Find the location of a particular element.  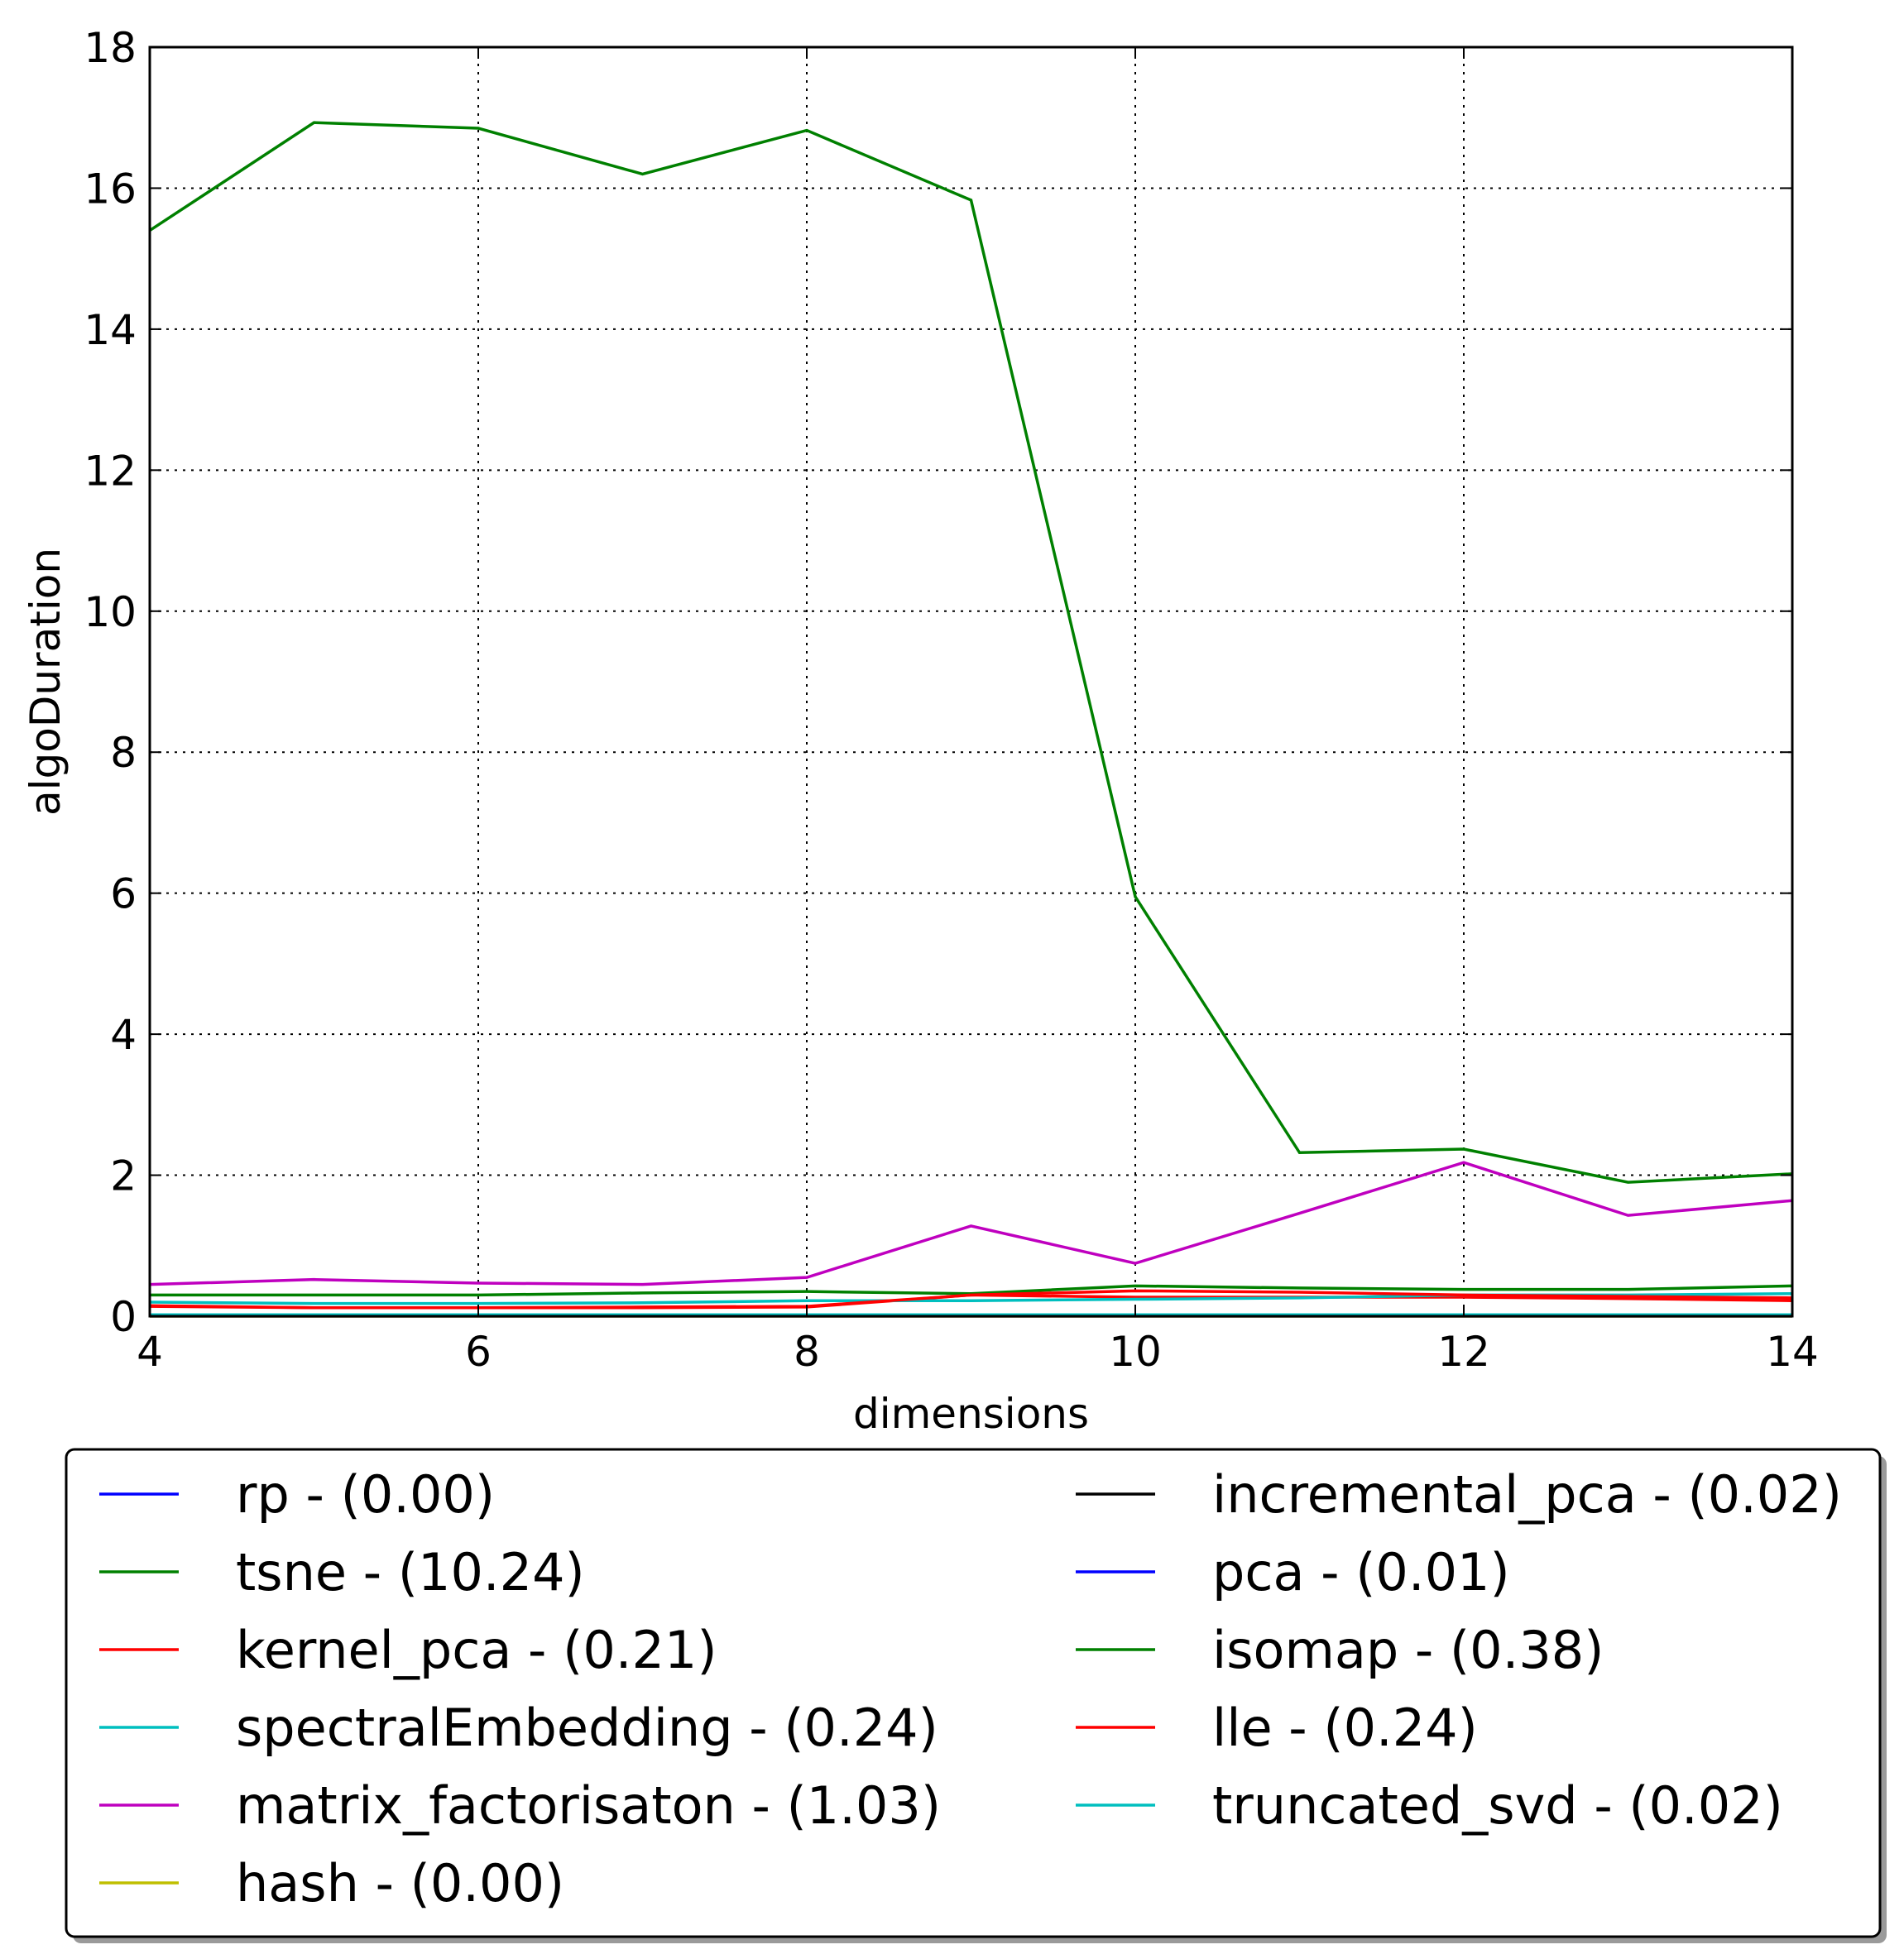

legend-label: spectralEmbedding - (0.24) is located at coordinates (587, 1728).